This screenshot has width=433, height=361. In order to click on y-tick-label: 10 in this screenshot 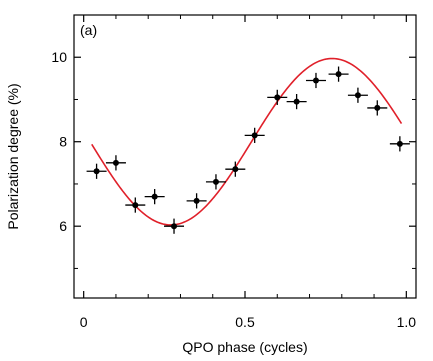, I will do `click(59, 57)`.